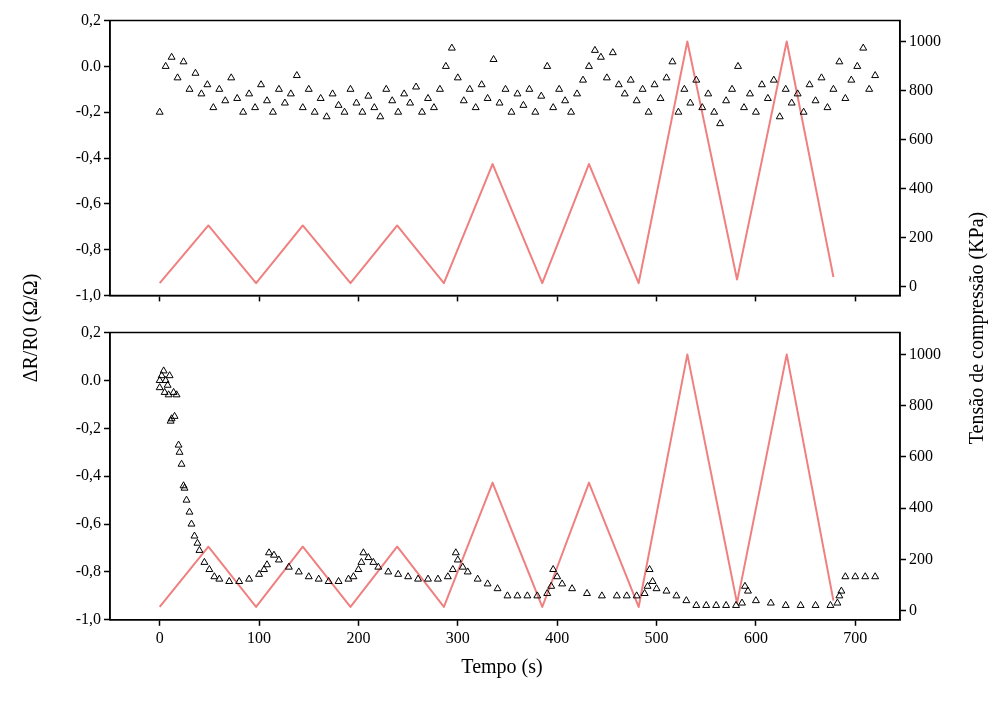 This screenshot has height=709, width=1004. What do you see at coordinates (656, 637) in the screenshot?
I see `x-tick-label: 500` at bounding box center [656, 637].